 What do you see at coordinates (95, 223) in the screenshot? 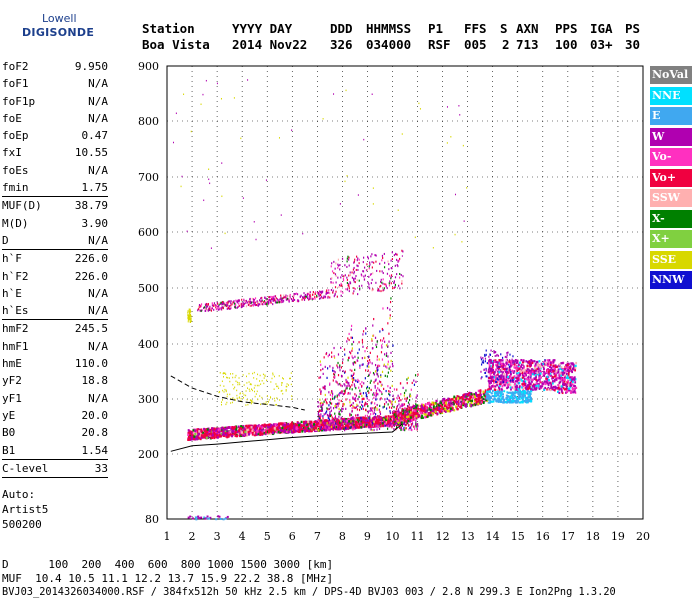
I see `param-value: 3.90` at bounding box center [95, 223].